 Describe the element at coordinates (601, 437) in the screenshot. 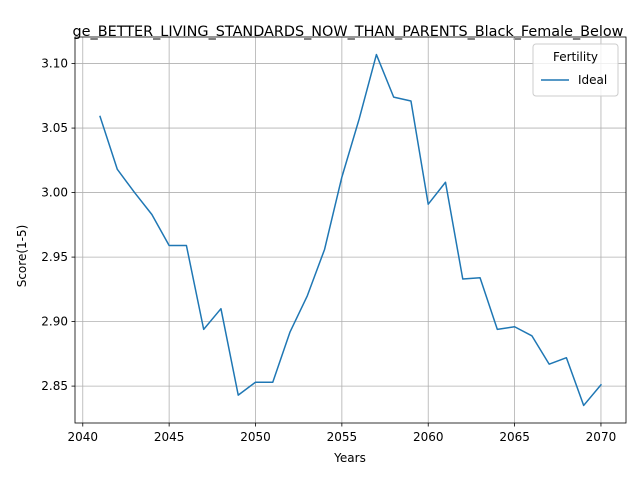

I see `x-tick-label: 2070` at that location.